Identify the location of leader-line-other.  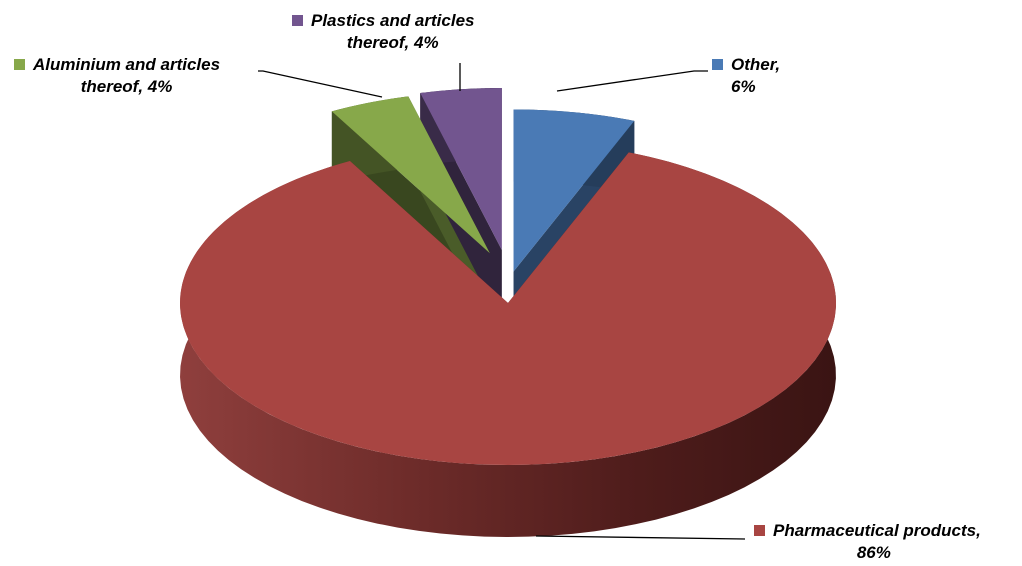
(632, 81).